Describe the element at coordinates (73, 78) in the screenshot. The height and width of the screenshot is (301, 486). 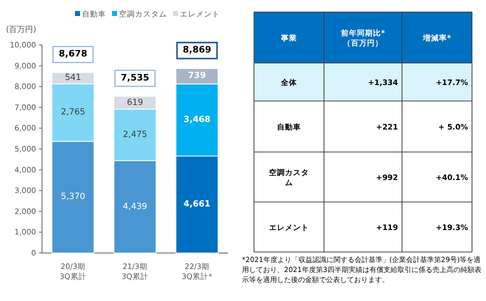
I see `data-label: 541` at that location.